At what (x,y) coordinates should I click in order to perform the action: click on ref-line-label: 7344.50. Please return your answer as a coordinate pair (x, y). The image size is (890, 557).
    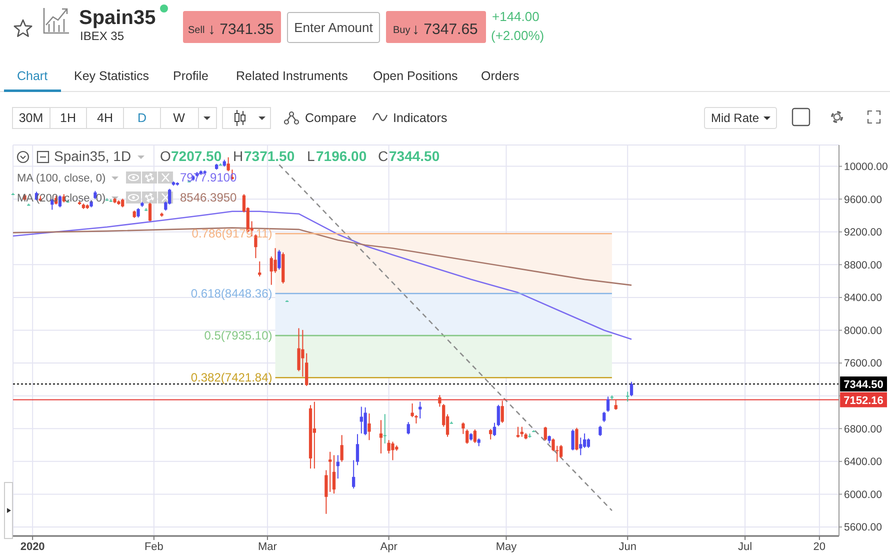
    Looking at the image, I should click on (864, 384).